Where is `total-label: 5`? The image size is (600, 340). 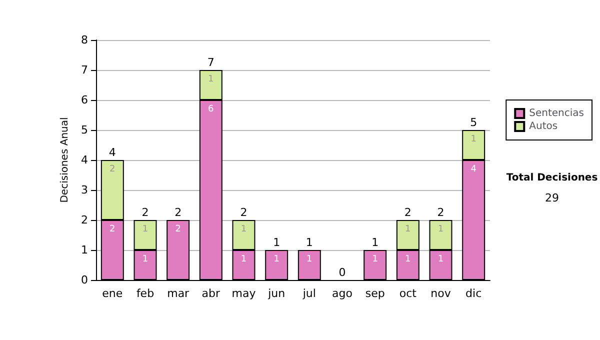
total-label: 5 is located at coordinates (474, 122).